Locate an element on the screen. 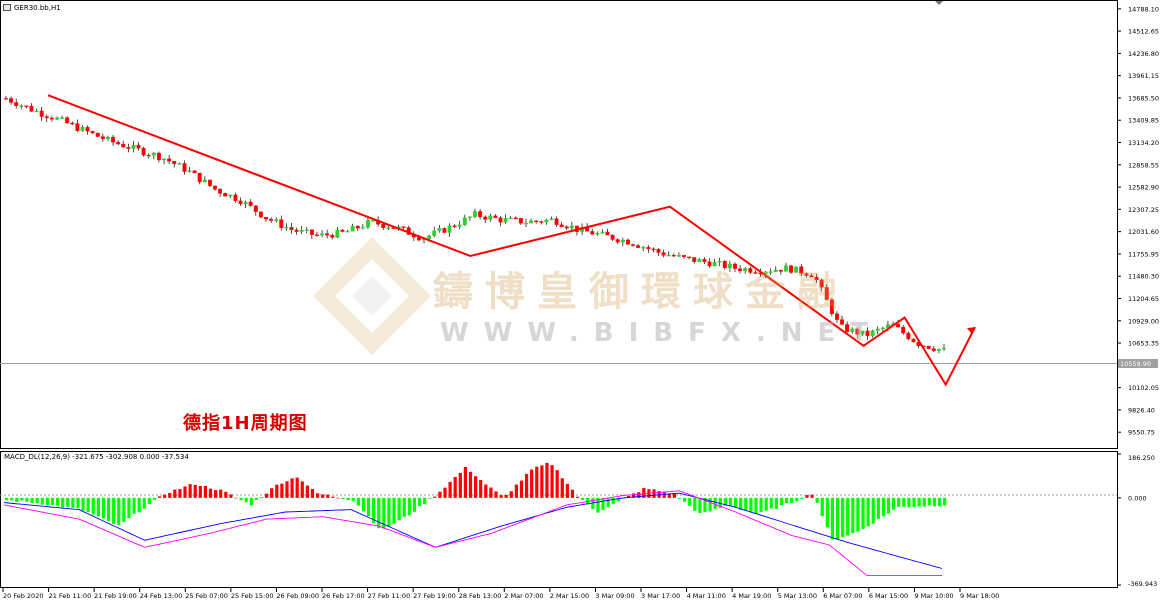  macd-tick-label: -369.943 is located at coordinates (1142, 584).